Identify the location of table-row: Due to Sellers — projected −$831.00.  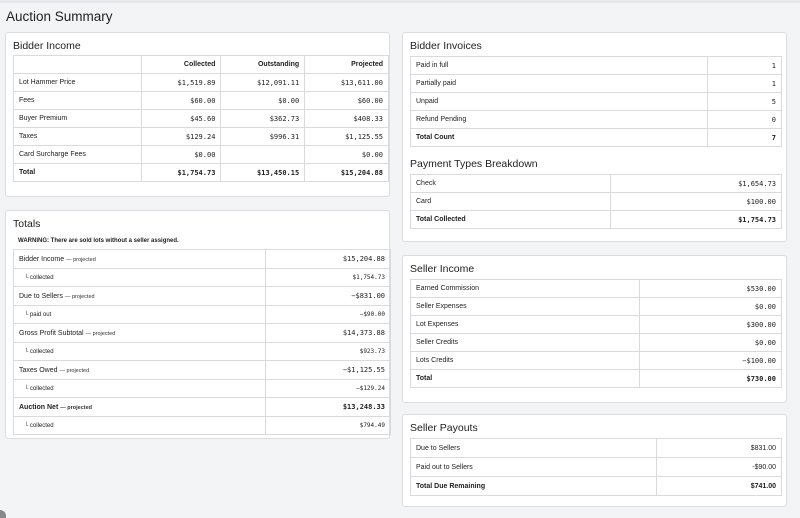
(202, 296).